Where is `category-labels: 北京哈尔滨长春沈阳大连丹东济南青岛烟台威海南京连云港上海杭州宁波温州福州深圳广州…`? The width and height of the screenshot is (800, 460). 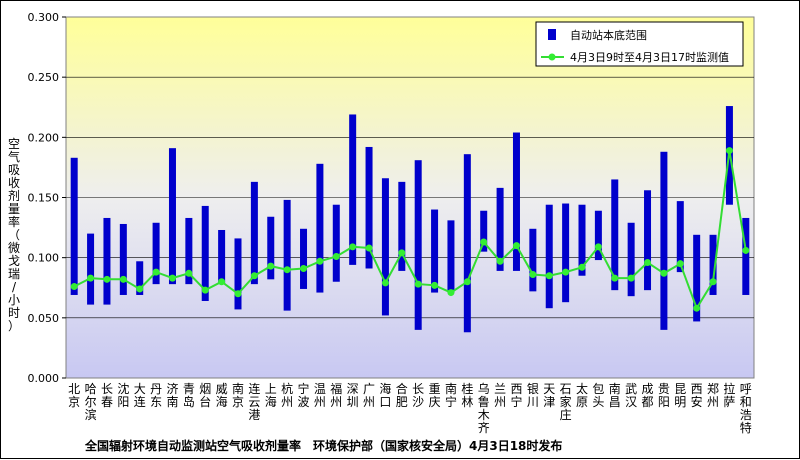
category-labels: 北京哈尔滨长春沈阳大连丹东济南青岛烟台威海南京连云港上海杭州宁波温州福州深圳广州… is located at coordinates (410, 408).